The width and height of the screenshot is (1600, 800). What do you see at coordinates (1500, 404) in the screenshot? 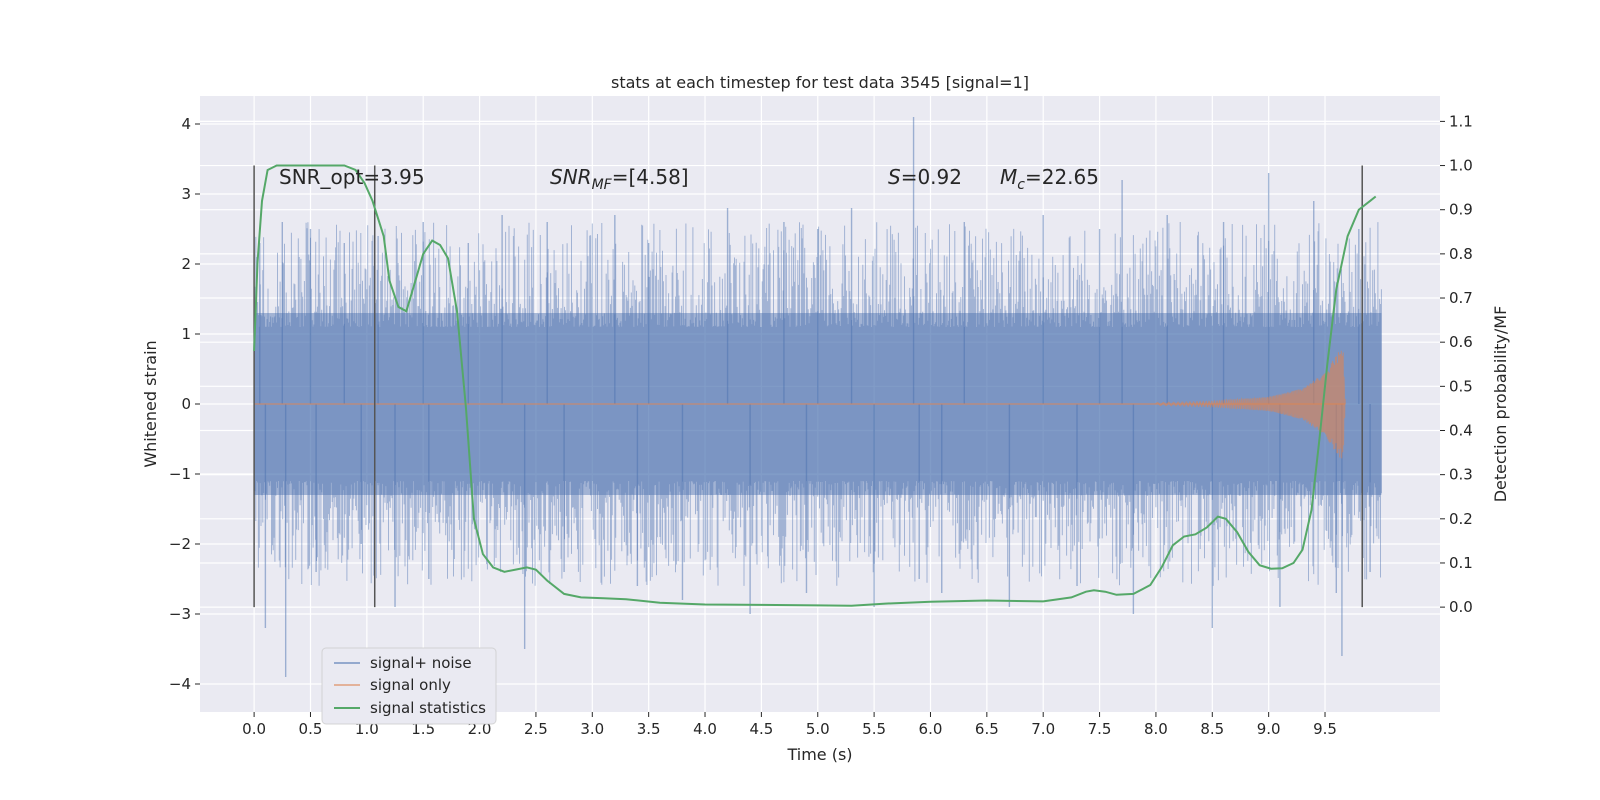
I see `y2-axis-label: Detection probability/MF` at bounding box center [1500, 404].